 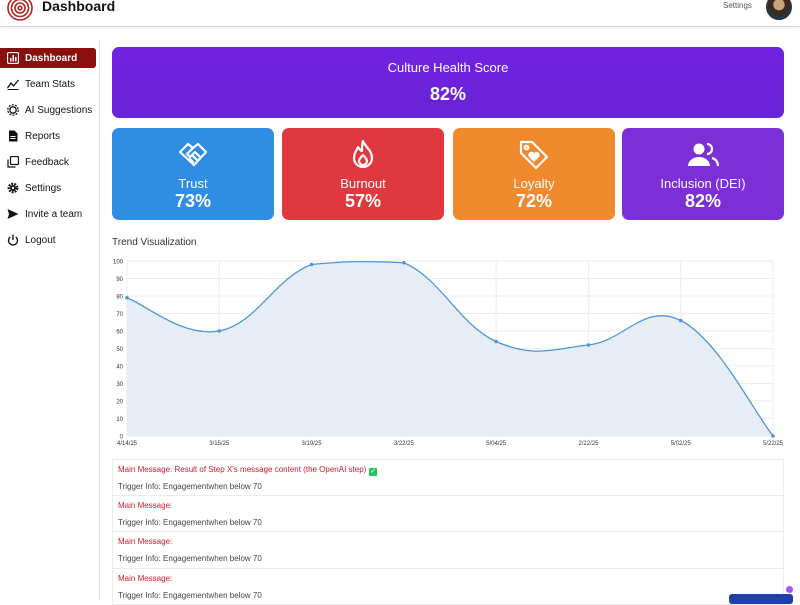 I want to click on sidebar-item-label: Feedback, so click(x=47, y=162).